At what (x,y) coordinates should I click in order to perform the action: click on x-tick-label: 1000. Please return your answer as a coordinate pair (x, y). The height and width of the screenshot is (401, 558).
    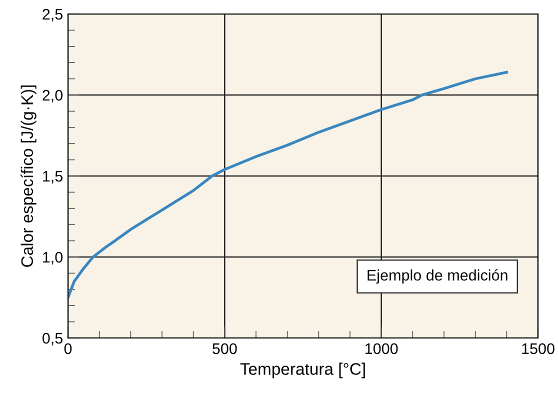
    Looking at the image, I should click on (382, 348).